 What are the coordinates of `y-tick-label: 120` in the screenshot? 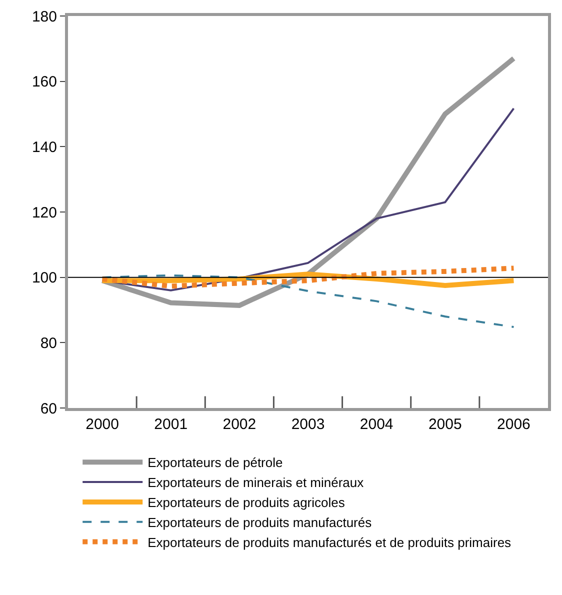 It's located at (44, 213).